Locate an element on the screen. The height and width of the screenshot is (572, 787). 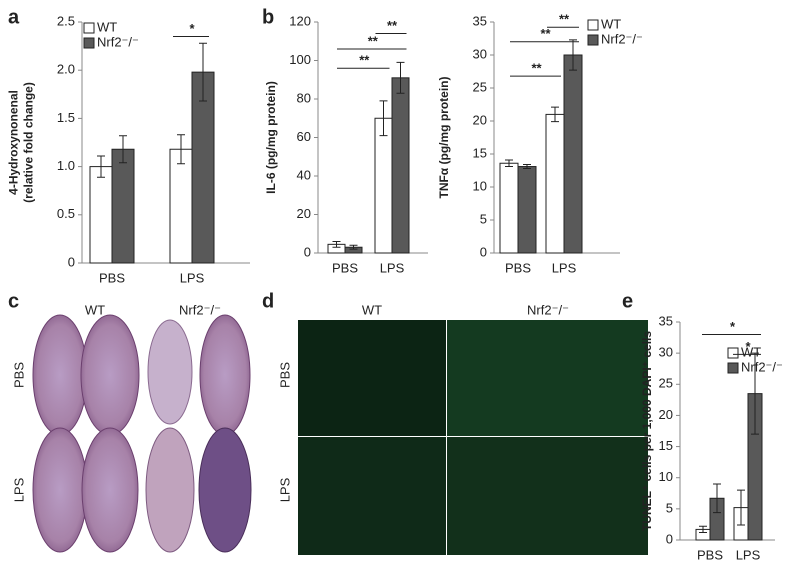
y-tick-label: 2.0 is located at coordinates (66, 69).